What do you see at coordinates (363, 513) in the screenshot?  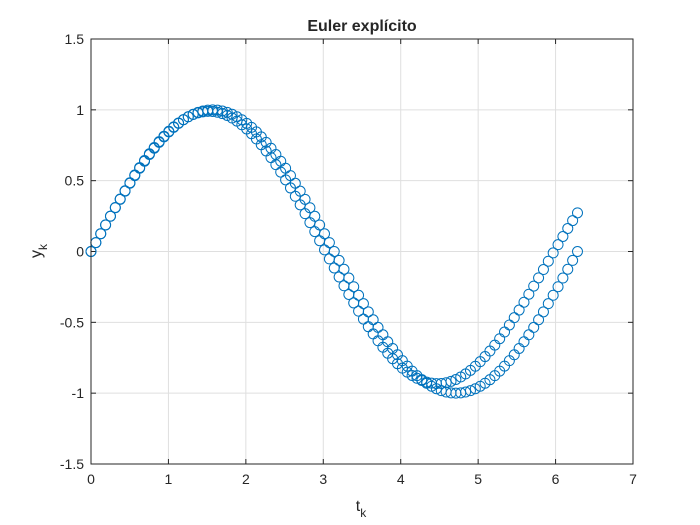 I see `x-axis-label-sub: k` at bounding box center [363, 513].